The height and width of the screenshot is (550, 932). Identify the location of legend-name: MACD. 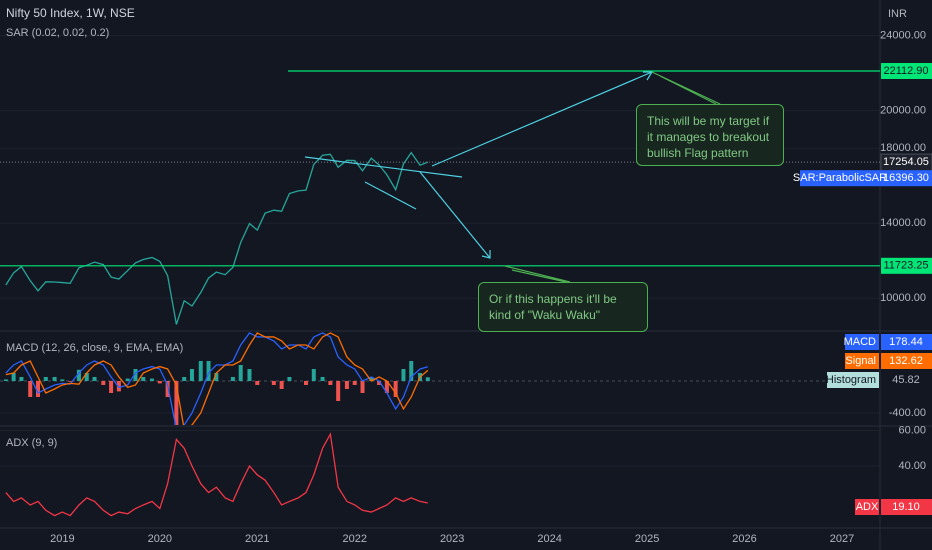
(860, 342).